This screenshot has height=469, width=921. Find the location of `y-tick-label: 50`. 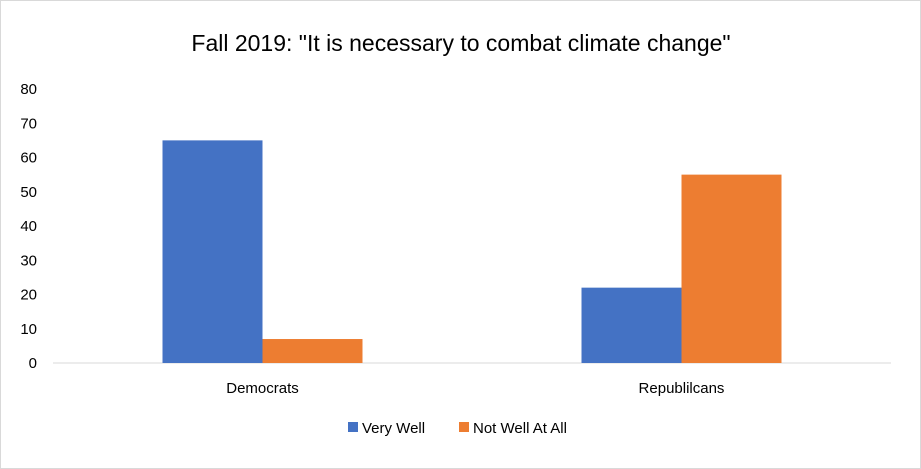

y-tick-label: 50 is located at coordinates (28, 192).